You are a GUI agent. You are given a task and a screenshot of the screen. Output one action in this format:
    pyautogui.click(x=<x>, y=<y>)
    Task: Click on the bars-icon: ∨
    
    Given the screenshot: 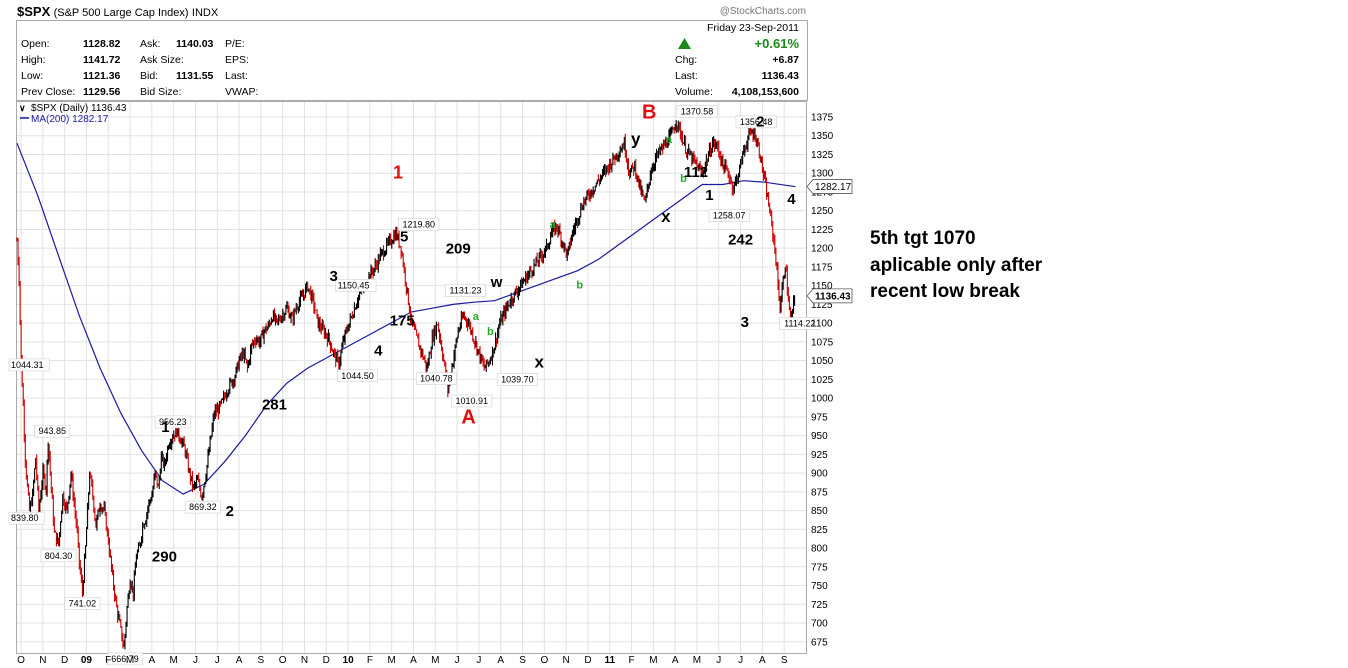 What is the action you would take?
    pyautogui.click(x=22, y=108)
    